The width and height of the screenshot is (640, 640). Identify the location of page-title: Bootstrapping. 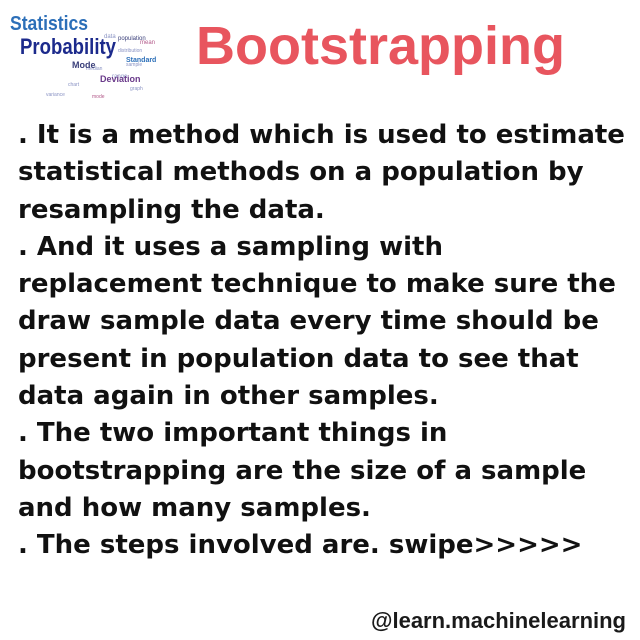
(380, 46).